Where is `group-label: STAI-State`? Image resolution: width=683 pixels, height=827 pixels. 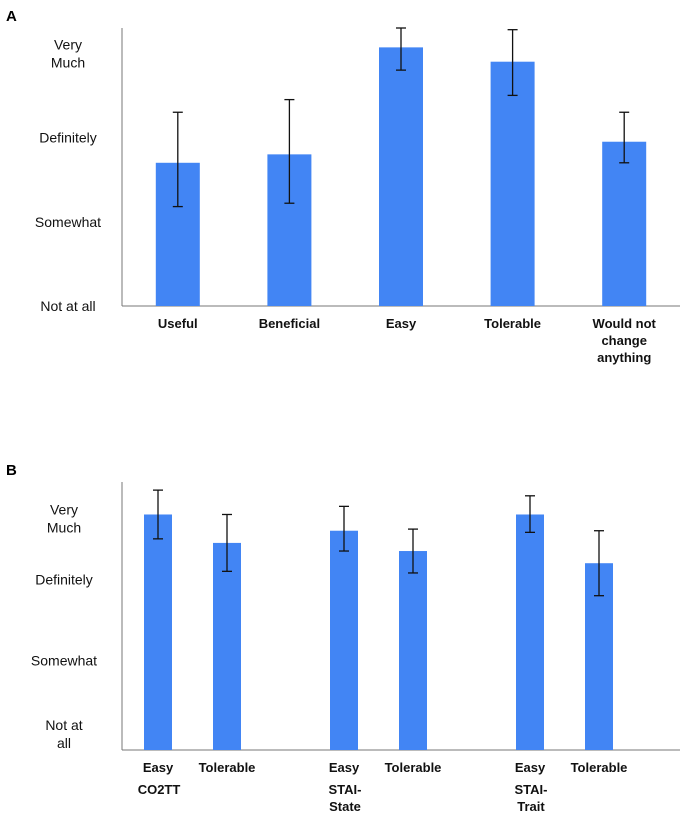
group-label: STAI-State is located at coordinates (345, 798).